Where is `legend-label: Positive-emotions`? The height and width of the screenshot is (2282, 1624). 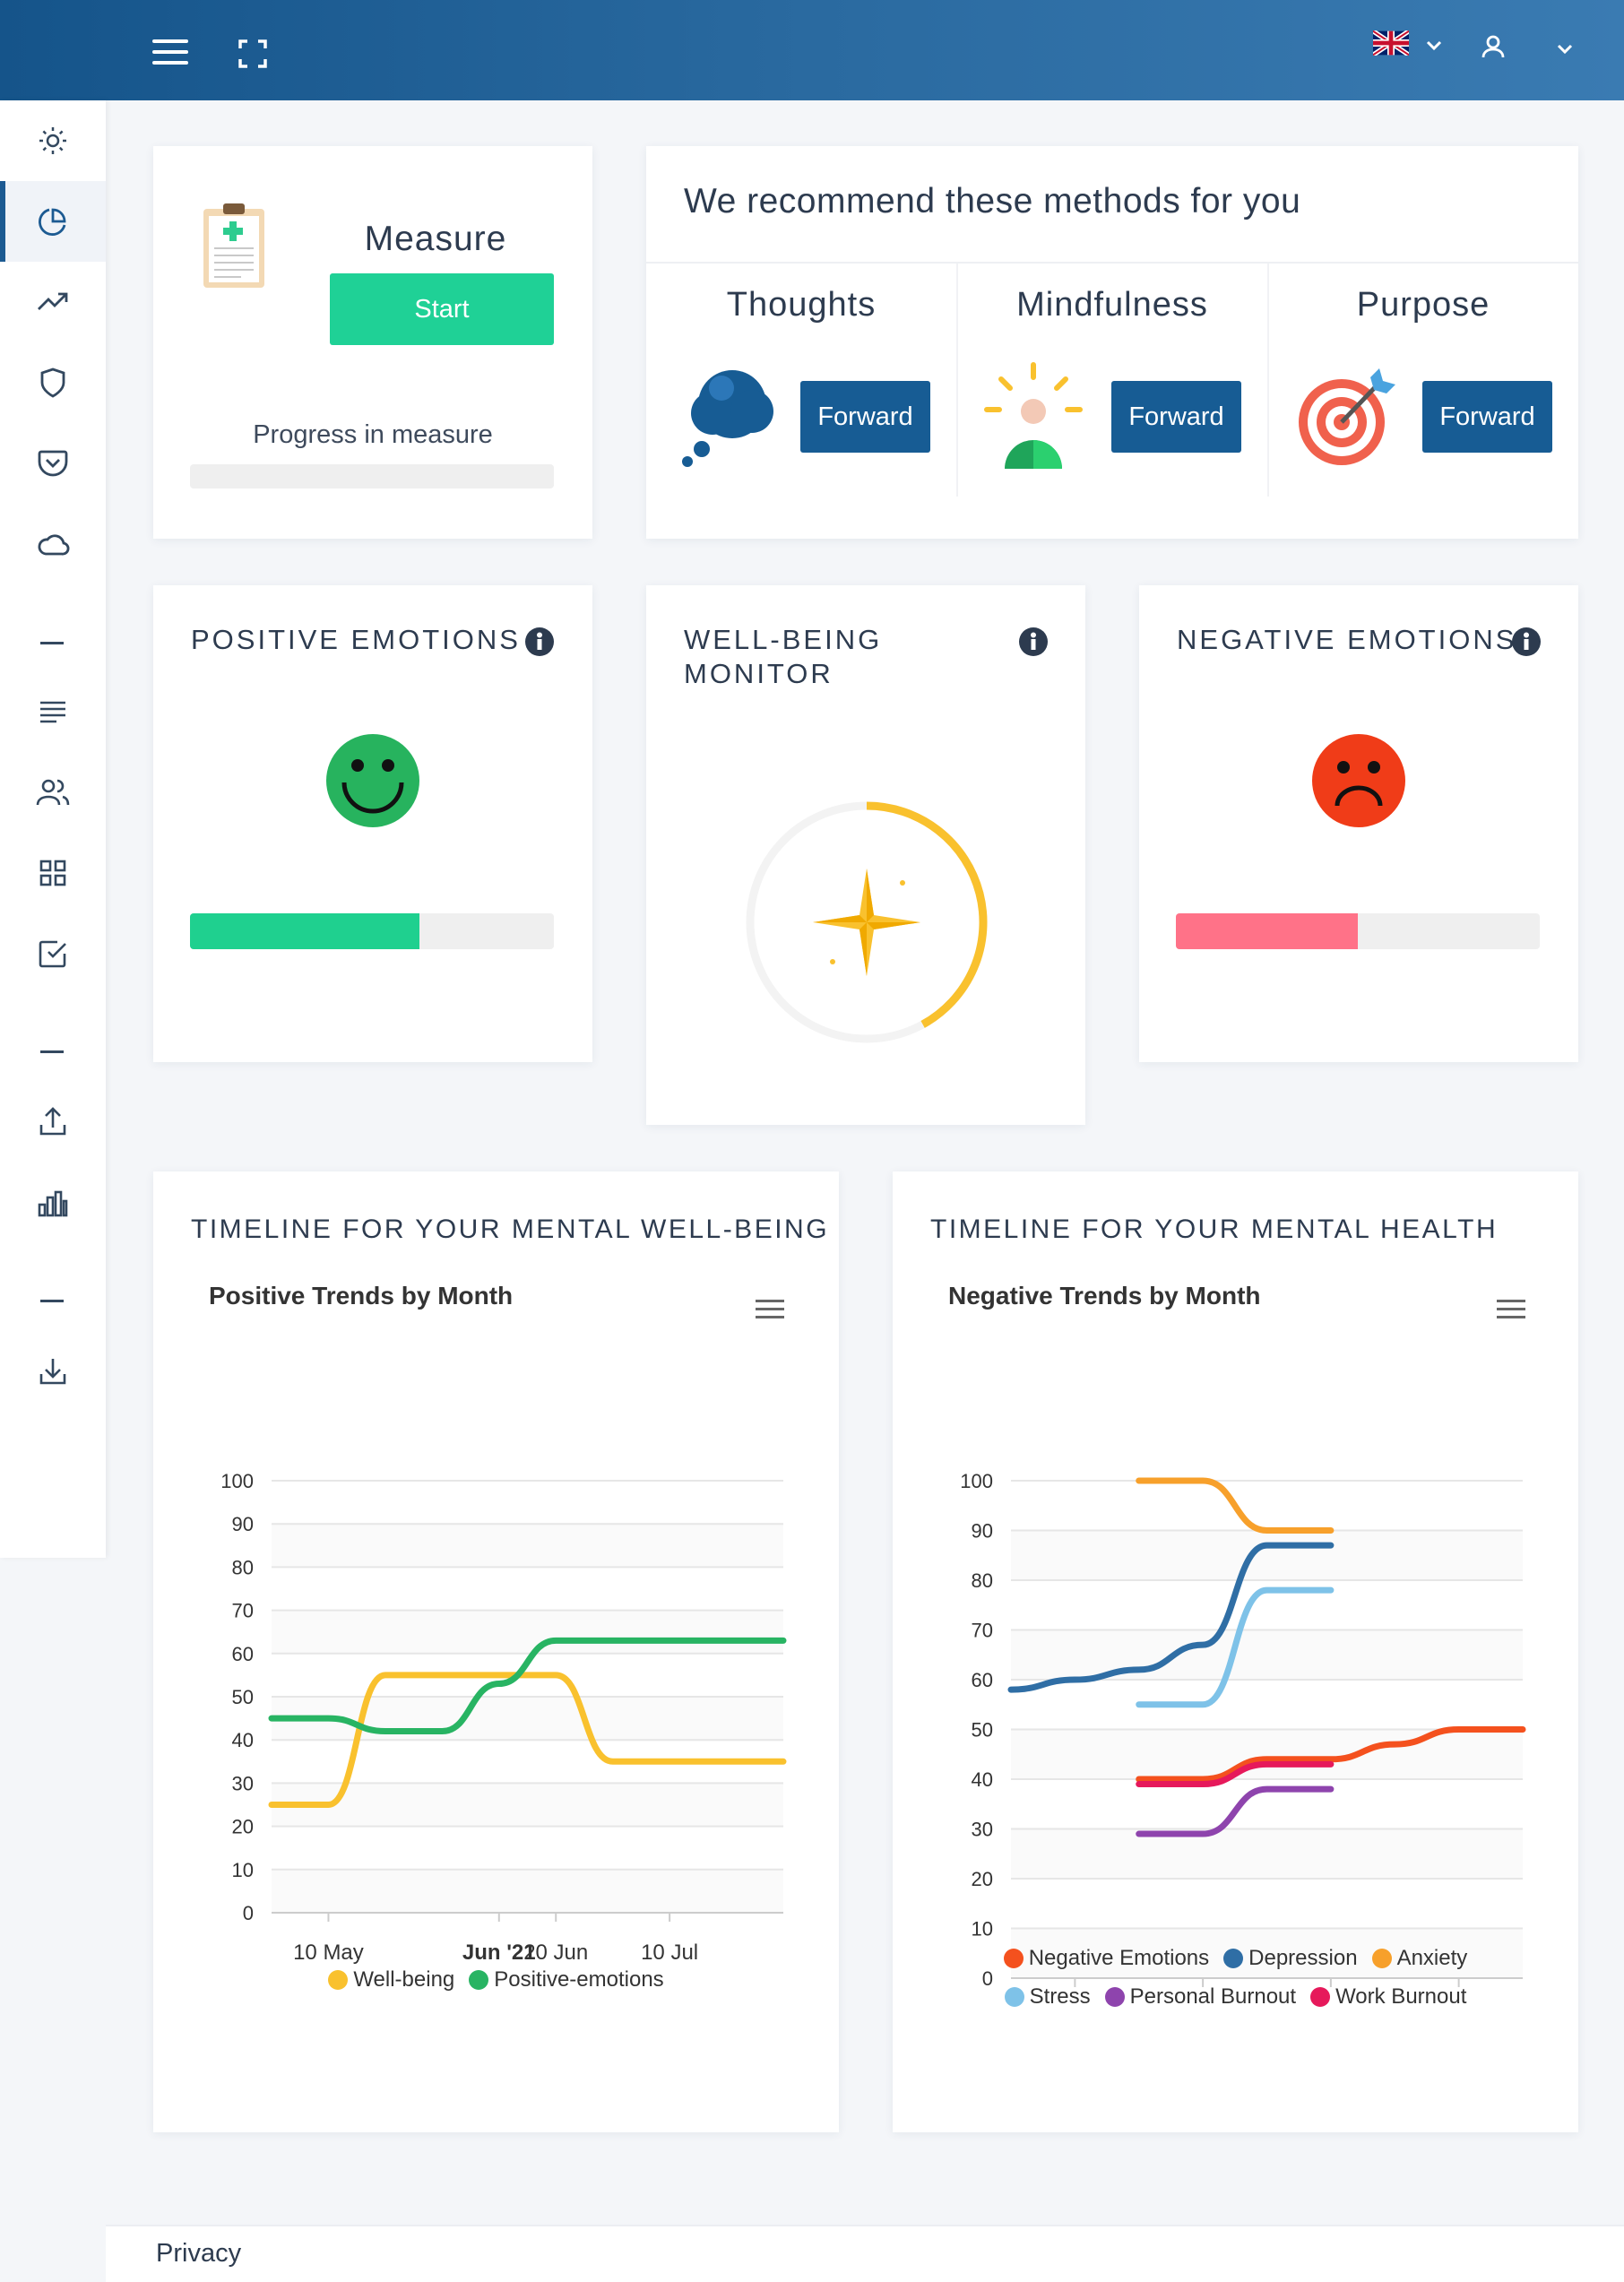 legend-label: Positive-emotions is located at coordinates (579, 1979).